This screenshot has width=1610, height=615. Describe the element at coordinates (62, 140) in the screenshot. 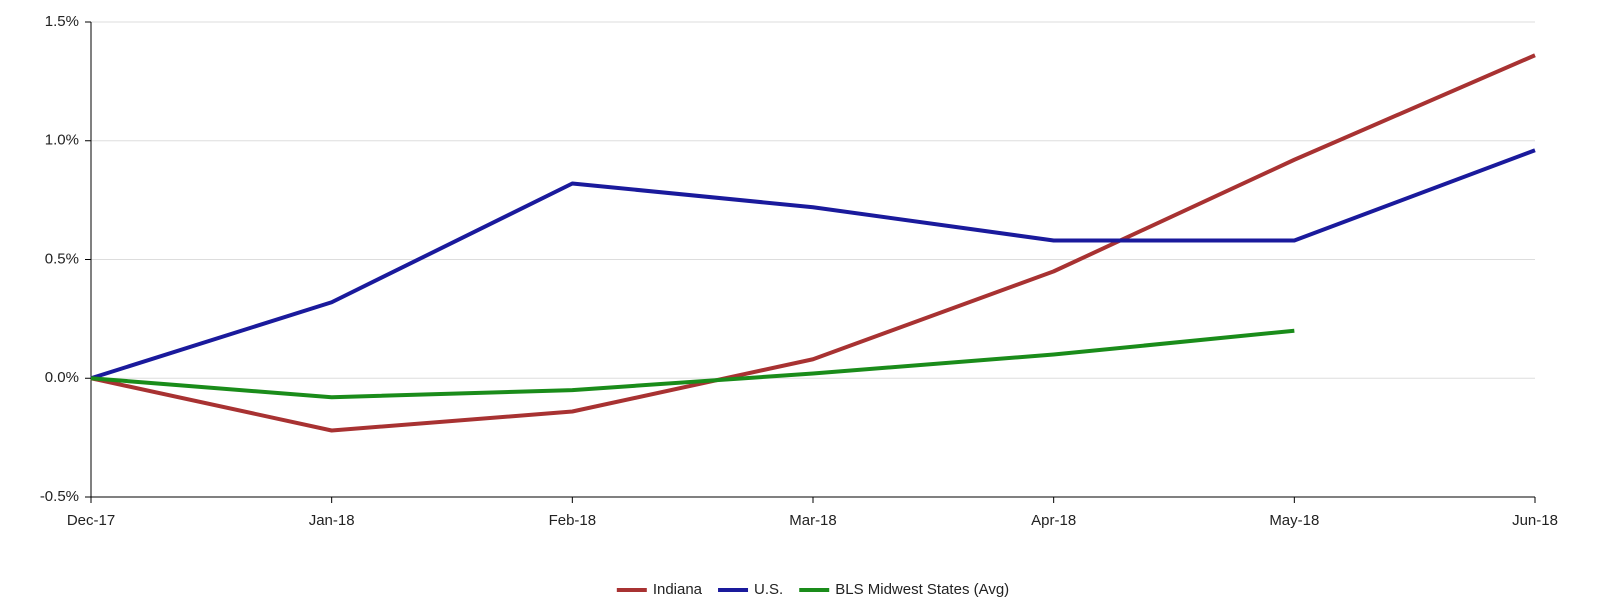

I see `y-tick-label: 1.0%` at that location.